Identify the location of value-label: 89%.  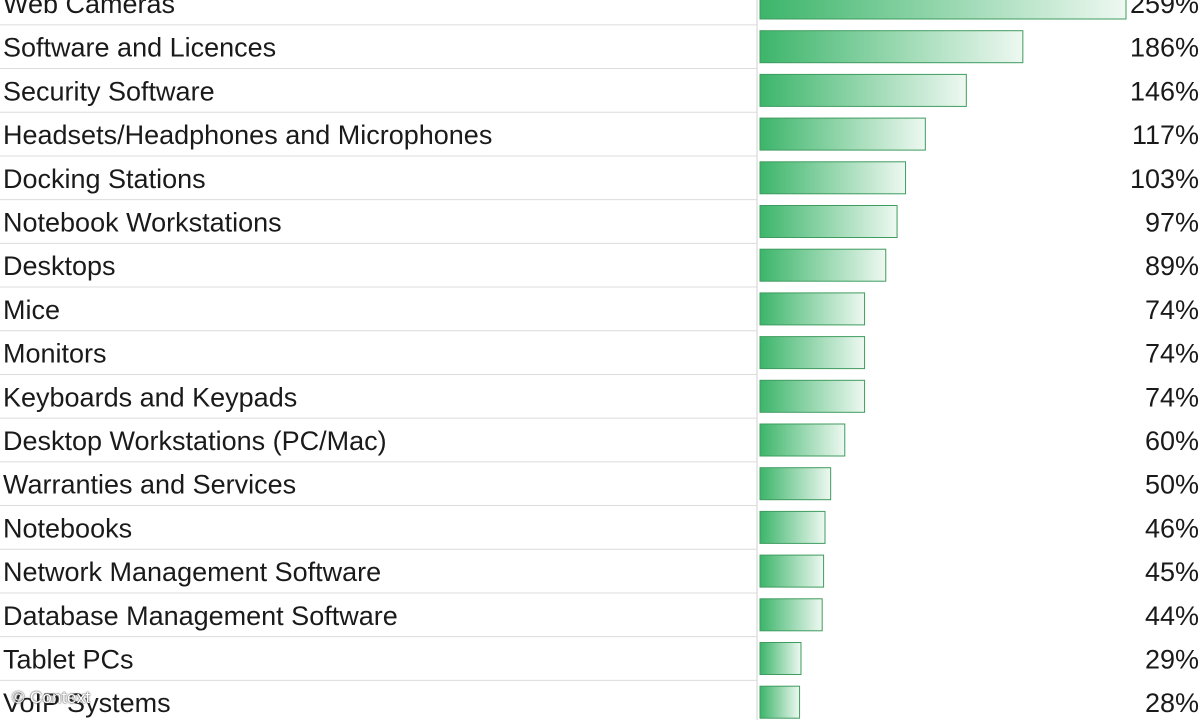
(1172, 266).